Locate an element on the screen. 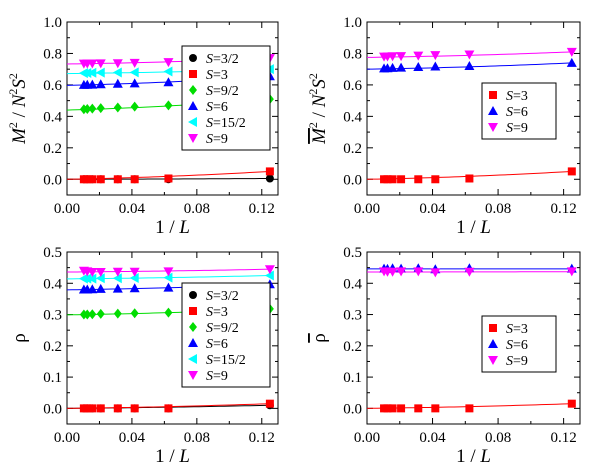 The image size is (598, 462). y-tick-label: 0.6 is located at coordinates (352, 86).